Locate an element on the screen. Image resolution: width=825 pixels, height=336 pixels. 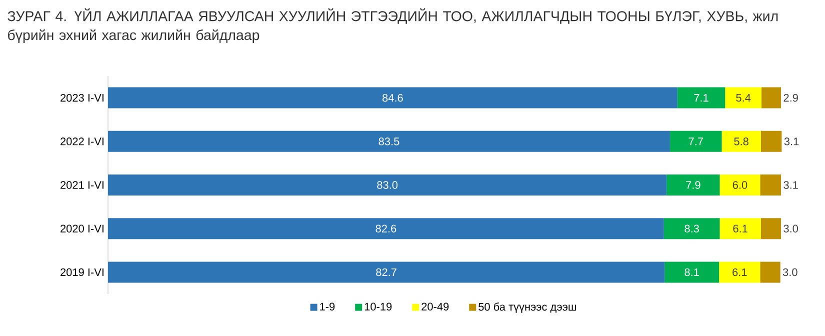
data-label: 82.7 is located at coordinates (386, 272).